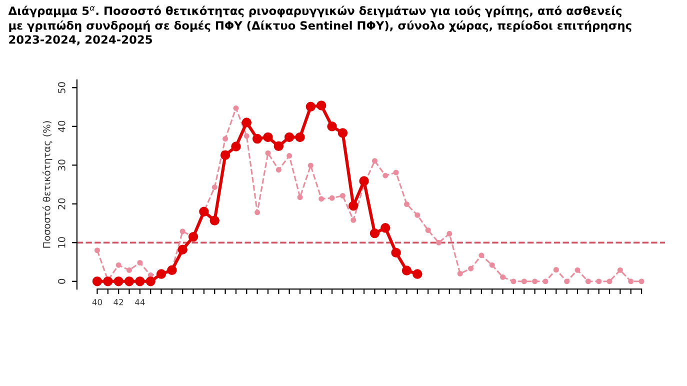 The image size is (687, 386). What do you see at coordinates (62, 88) in the screenshot?
I see `y-tick-label: 50` at bounding box center [62, 88].